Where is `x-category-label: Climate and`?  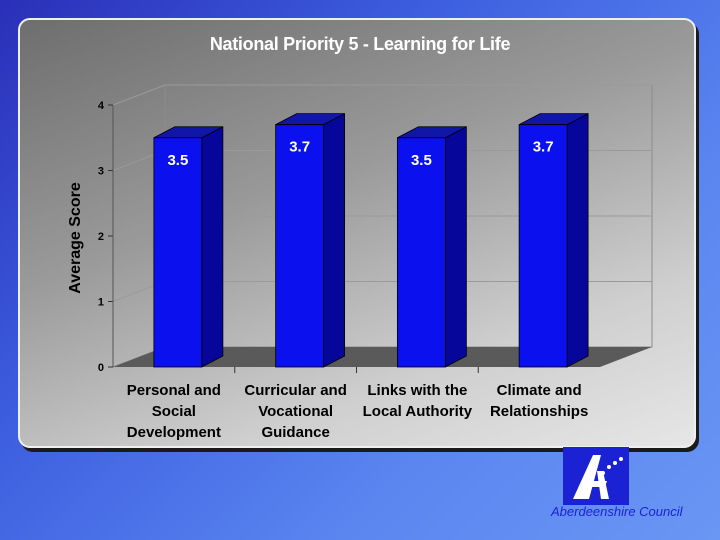 x-category-label: Climate and is located at coordinates (539, 390).